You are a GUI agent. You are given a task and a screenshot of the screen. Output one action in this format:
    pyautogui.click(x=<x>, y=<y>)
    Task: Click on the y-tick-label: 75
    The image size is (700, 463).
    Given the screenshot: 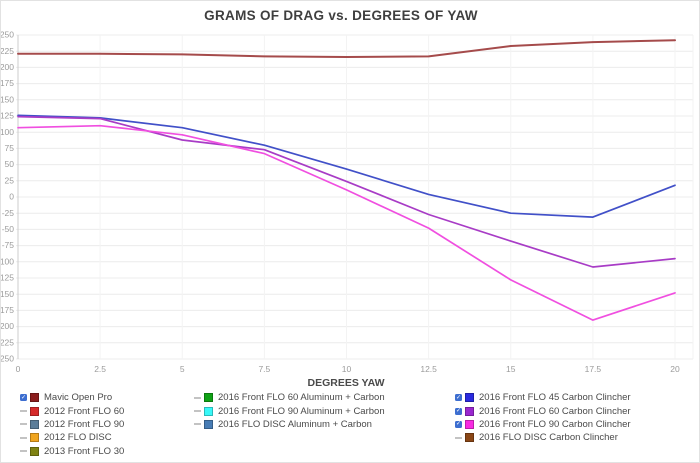 What is the action you would take?
    pyautogui.click(x=10, y=148)
    